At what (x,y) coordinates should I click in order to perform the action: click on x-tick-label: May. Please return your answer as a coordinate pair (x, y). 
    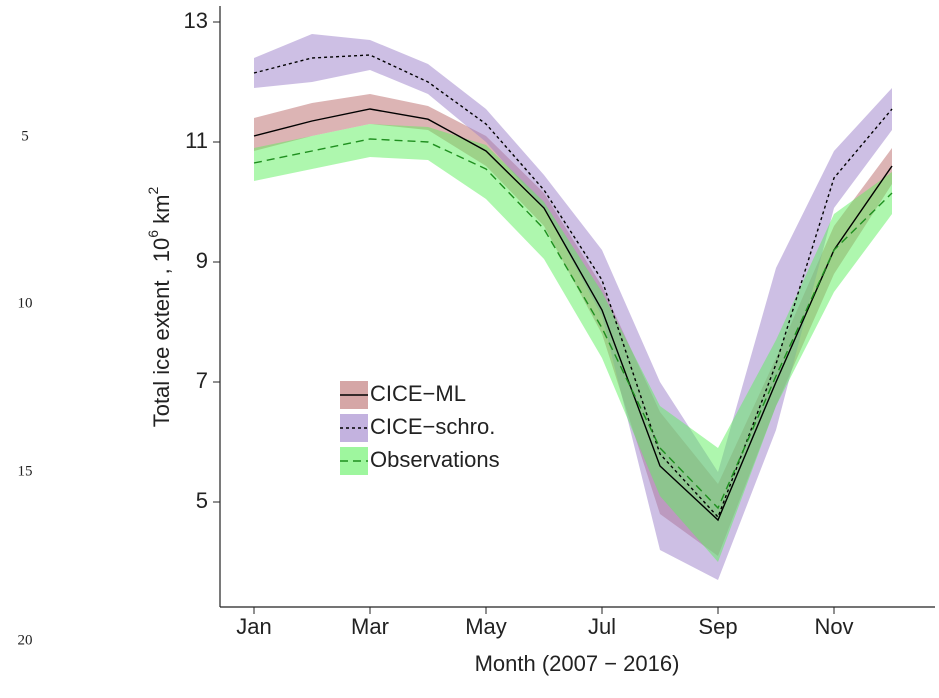
    Looking at the image, I should click on (486, 626).